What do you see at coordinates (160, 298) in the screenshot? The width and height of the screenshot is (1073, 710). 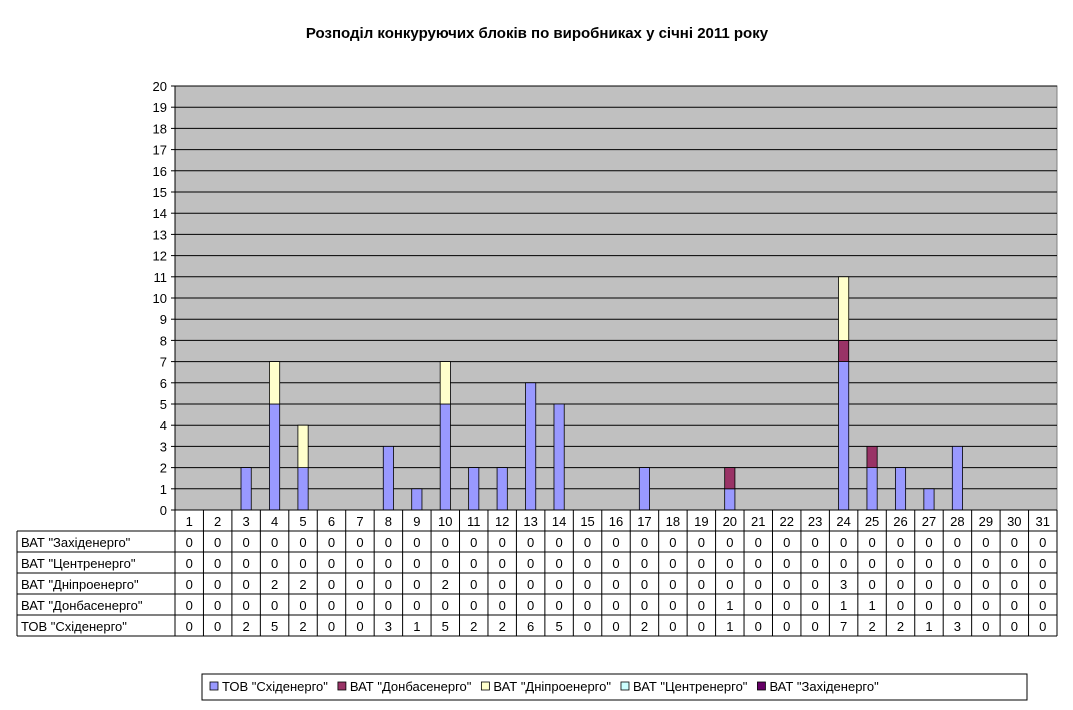 I see `y-tick-label: 10` at bounding box center [160, 298].